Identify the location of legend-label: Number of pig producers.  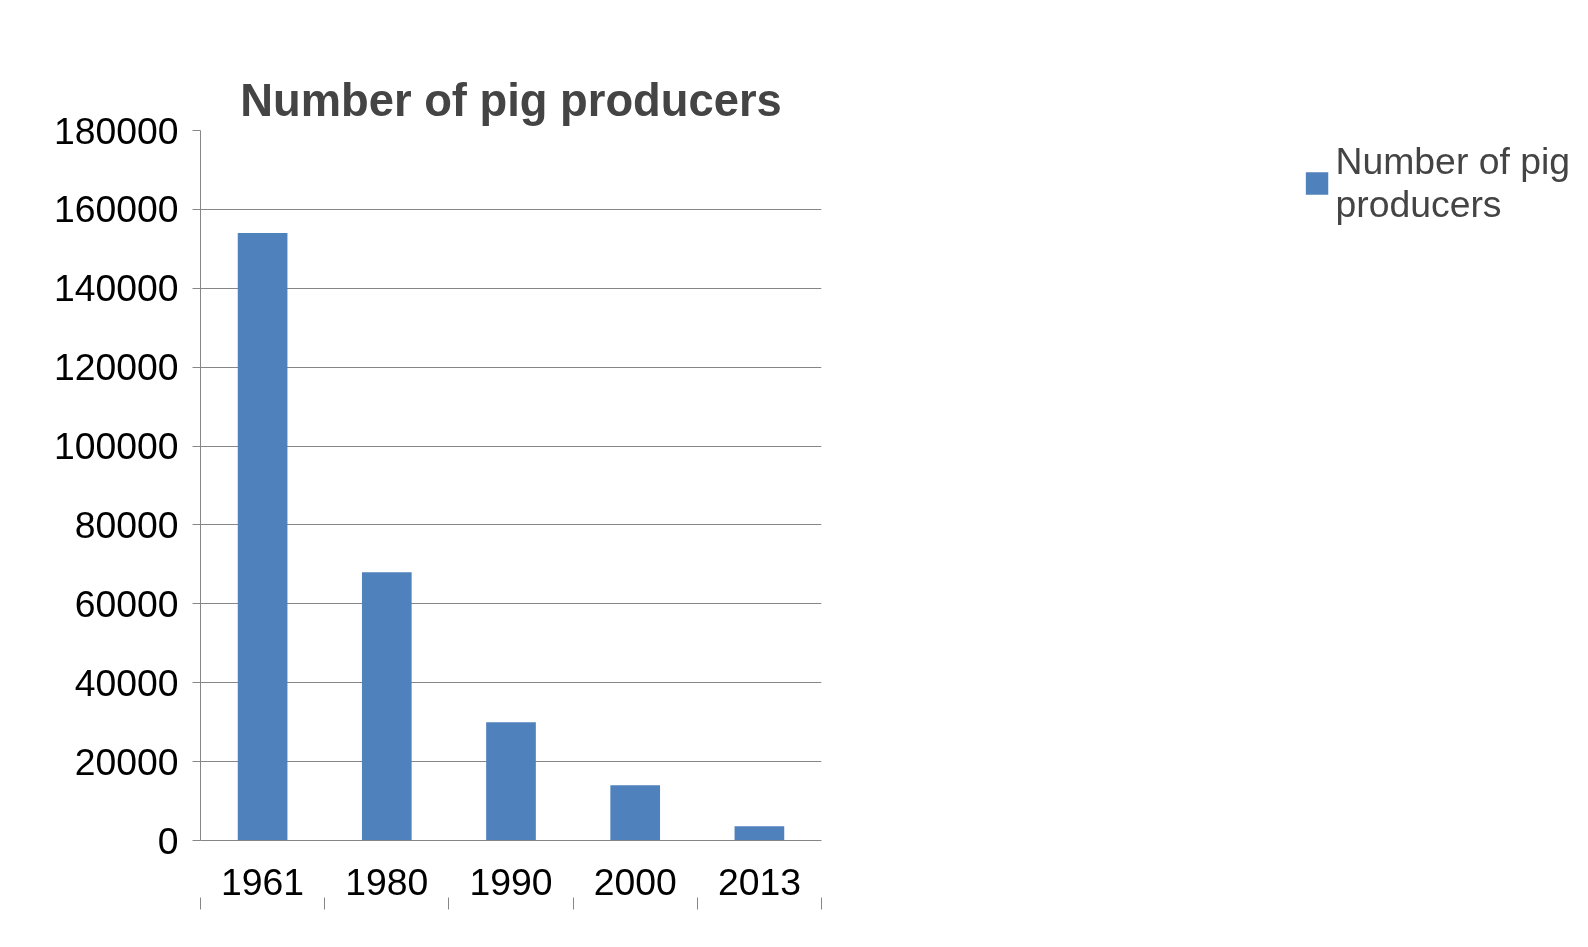
(1452, 183).